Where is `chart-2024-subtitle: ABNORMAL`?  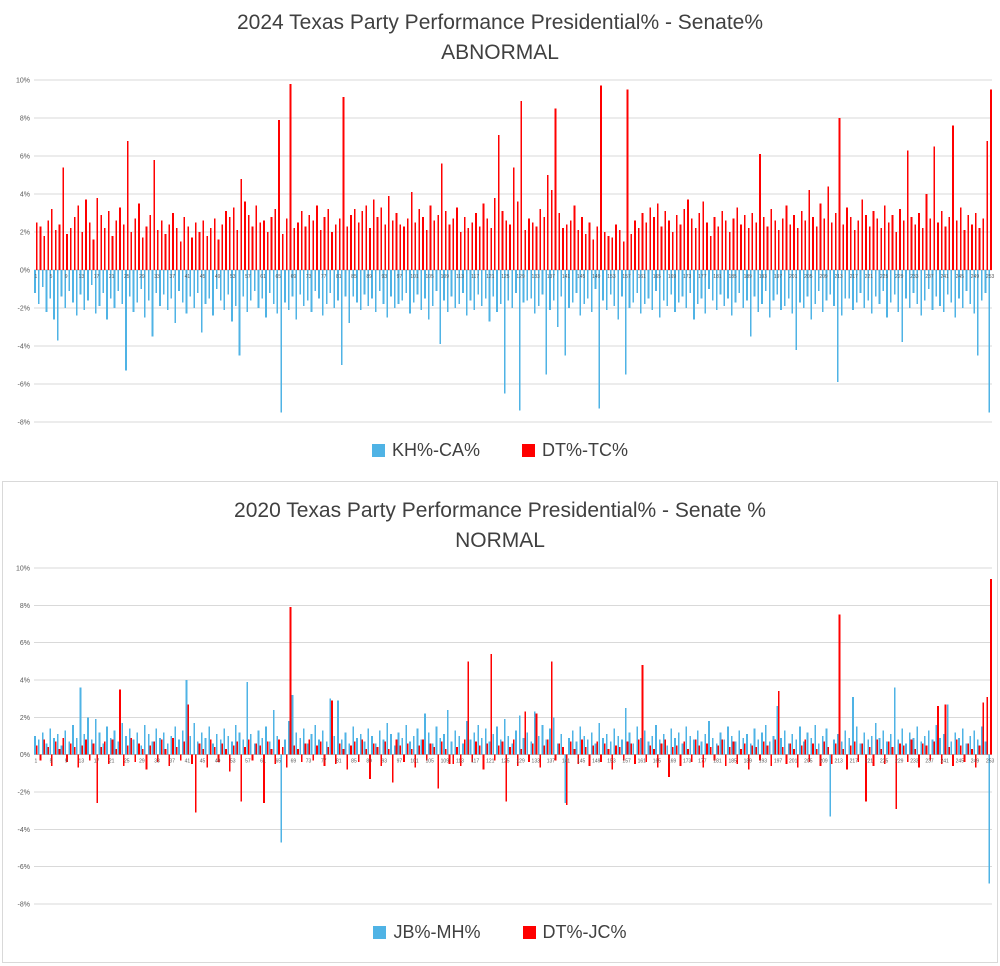 chart-2024-subtitle: ABNORMAL is located at coordinates (500, 52).